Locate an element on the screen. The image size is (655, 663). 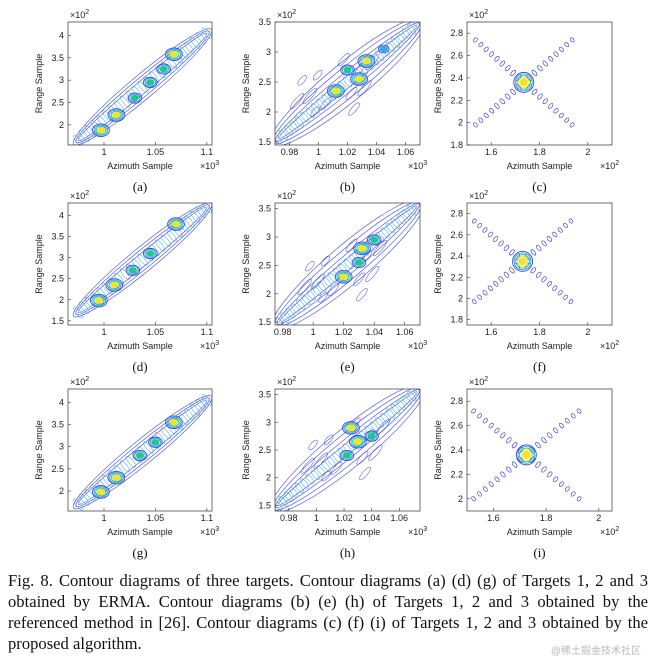
x-exponent: ×10² is located at coordinates (609, 165).